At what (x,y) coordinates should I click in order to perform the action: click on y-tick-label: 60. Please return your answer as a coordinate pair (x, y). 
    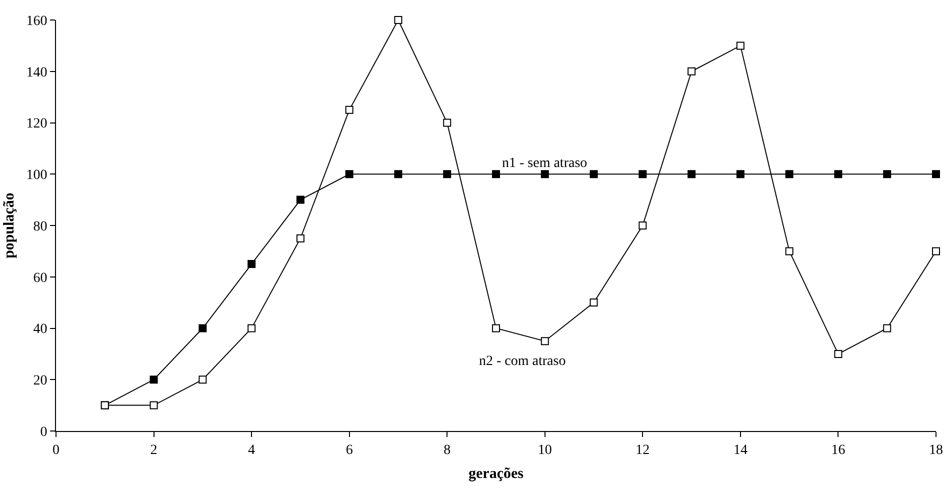
    Looking at the image, I should click on (40, 278).